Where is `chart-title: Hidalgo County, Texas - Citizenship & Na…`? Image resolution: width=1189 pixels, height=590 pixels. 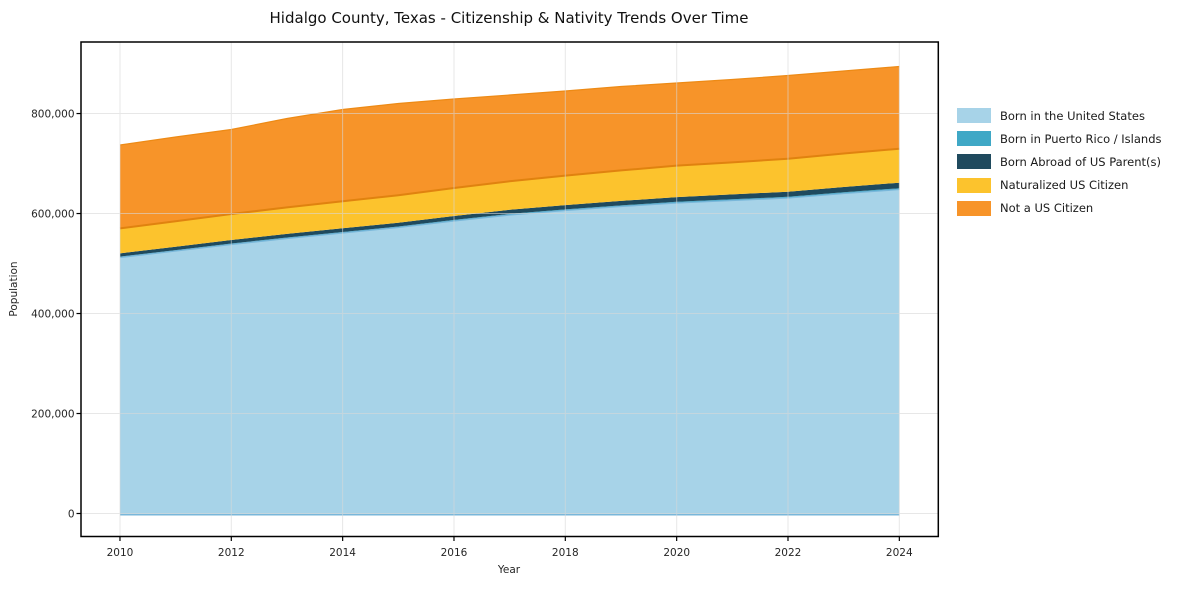 chart-title: Hidalgo County, Texas - Citizenship & Na… is located at coordinates (509, 18).